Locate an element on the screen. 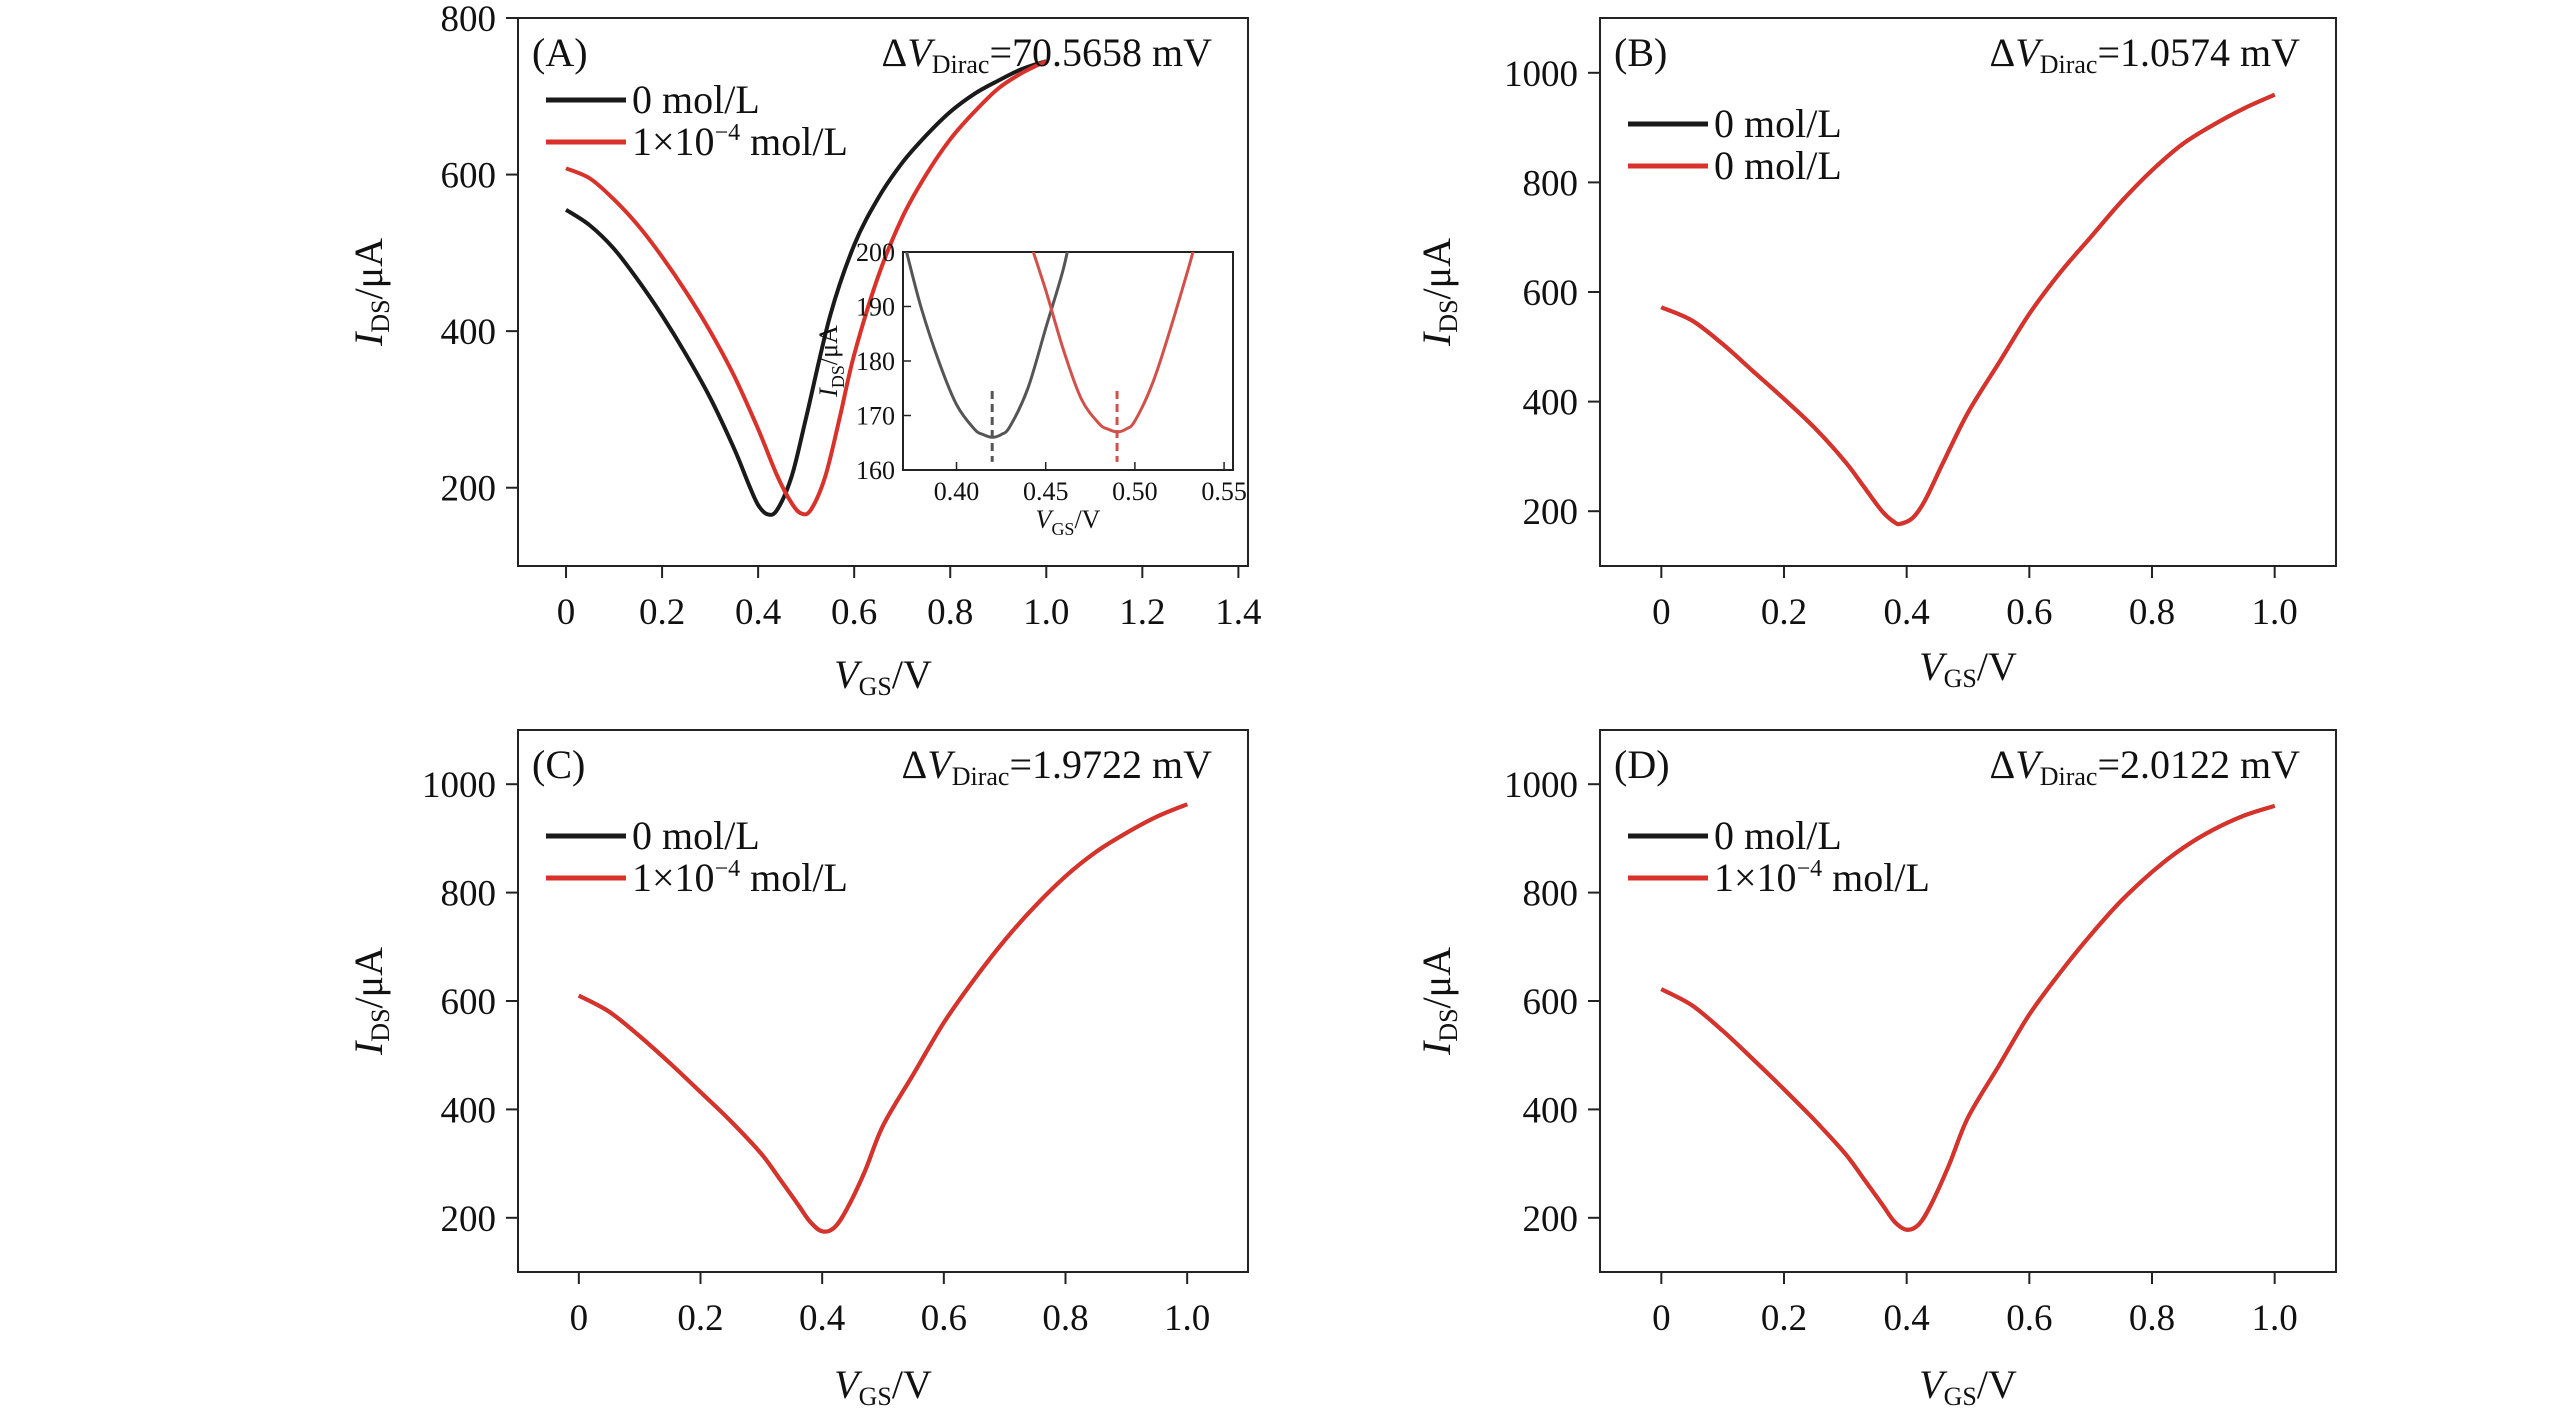 Image resolution: width=2567 pixels, height=1417 pixels. panel-c-frame is located at coordinates (883, 1001).